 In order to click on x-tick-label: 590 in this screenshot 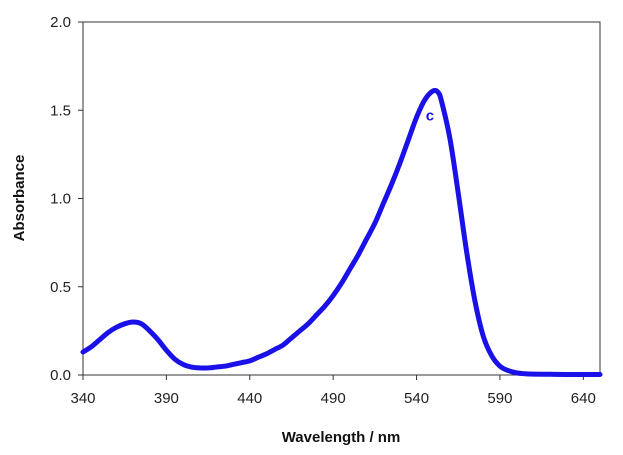, I will do `click(499, 398)`.